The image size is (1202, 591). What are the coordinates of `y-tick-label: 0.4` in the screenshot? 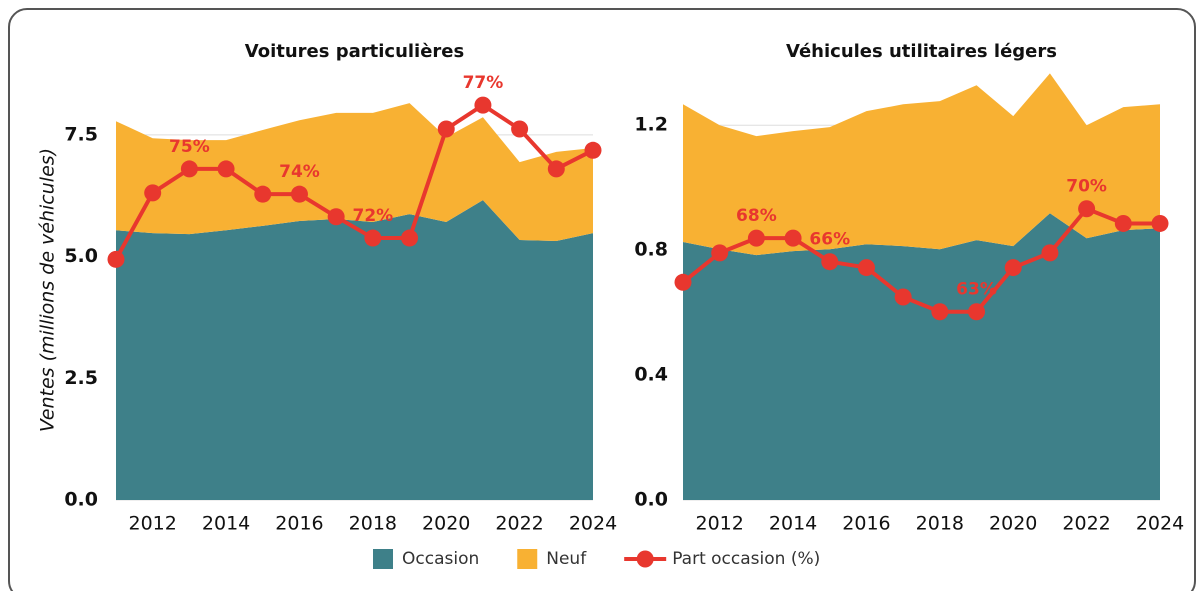 It's located at (651, 375).